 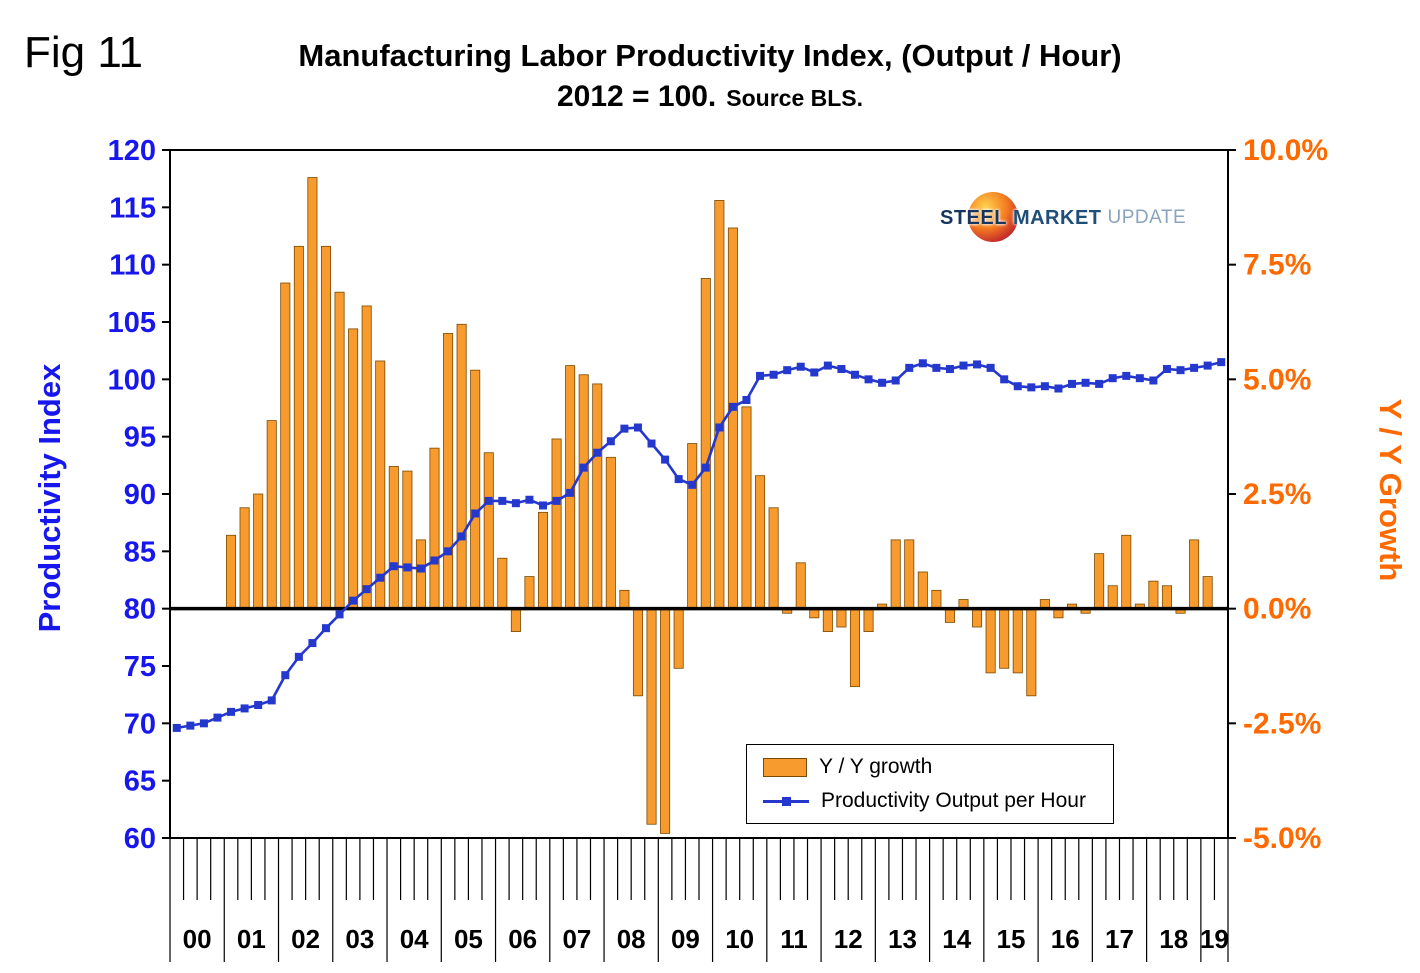 I want to click on logo-word-update: UPDATE, so click(x=1147, y=217).